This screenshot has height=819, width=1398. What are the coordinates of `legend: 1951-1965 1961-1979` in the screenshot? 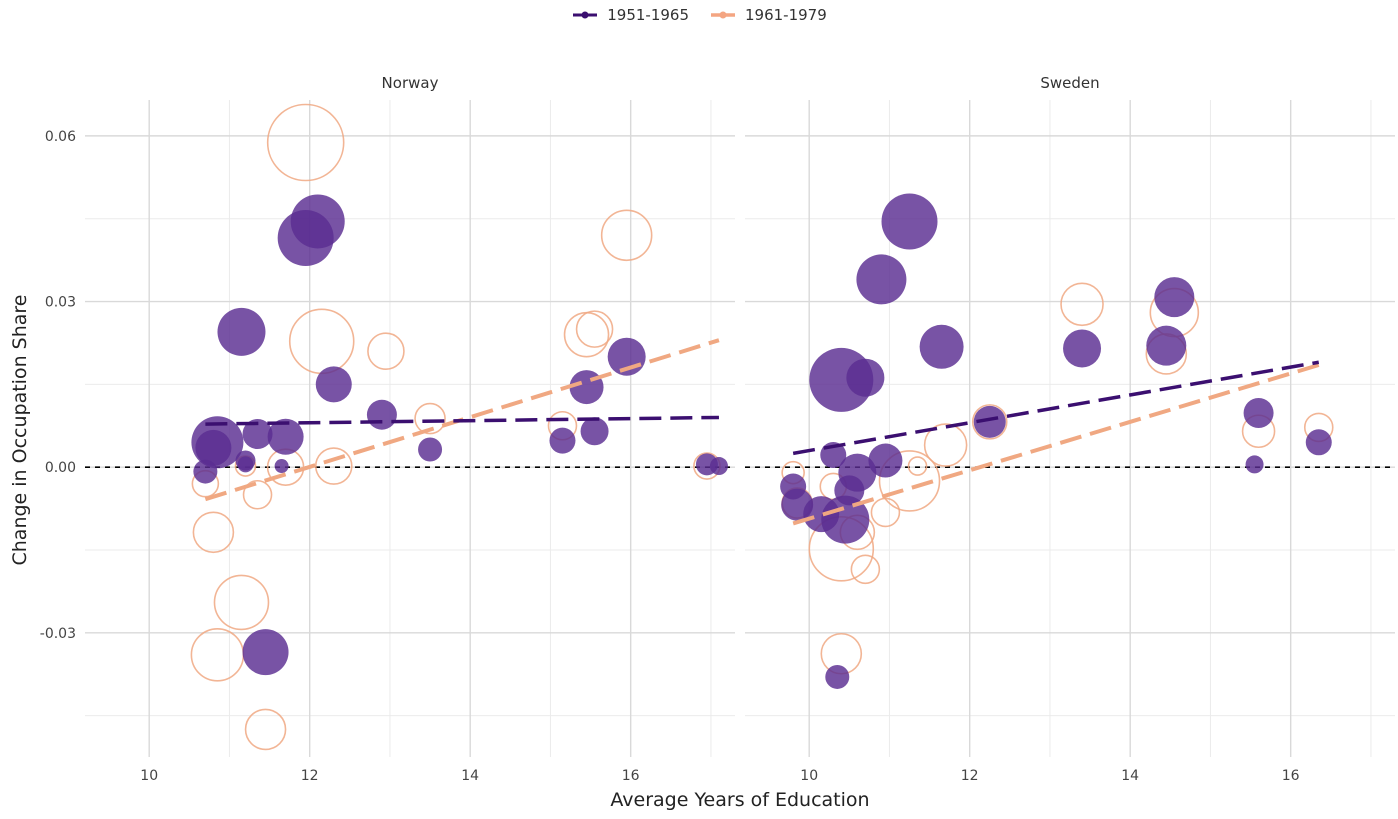 It's located at (699, 15).